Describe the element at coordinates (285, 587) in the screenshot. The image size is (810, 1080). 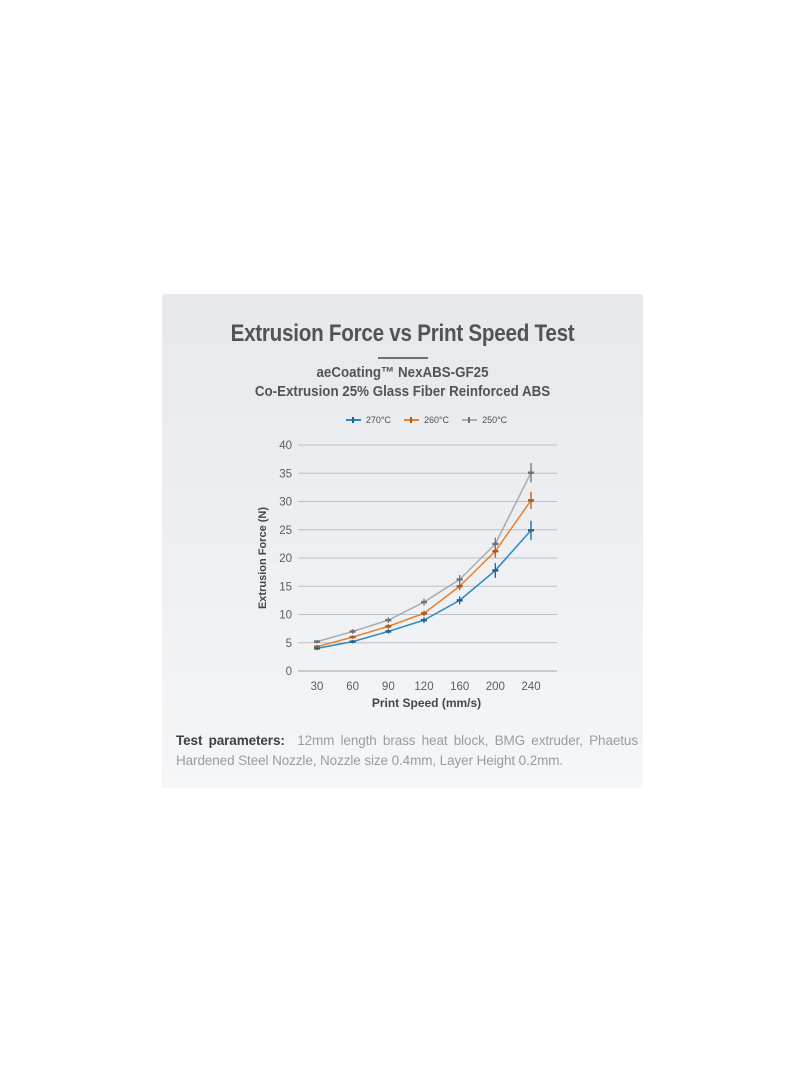
I see `y-tick-label: 15` at that location.